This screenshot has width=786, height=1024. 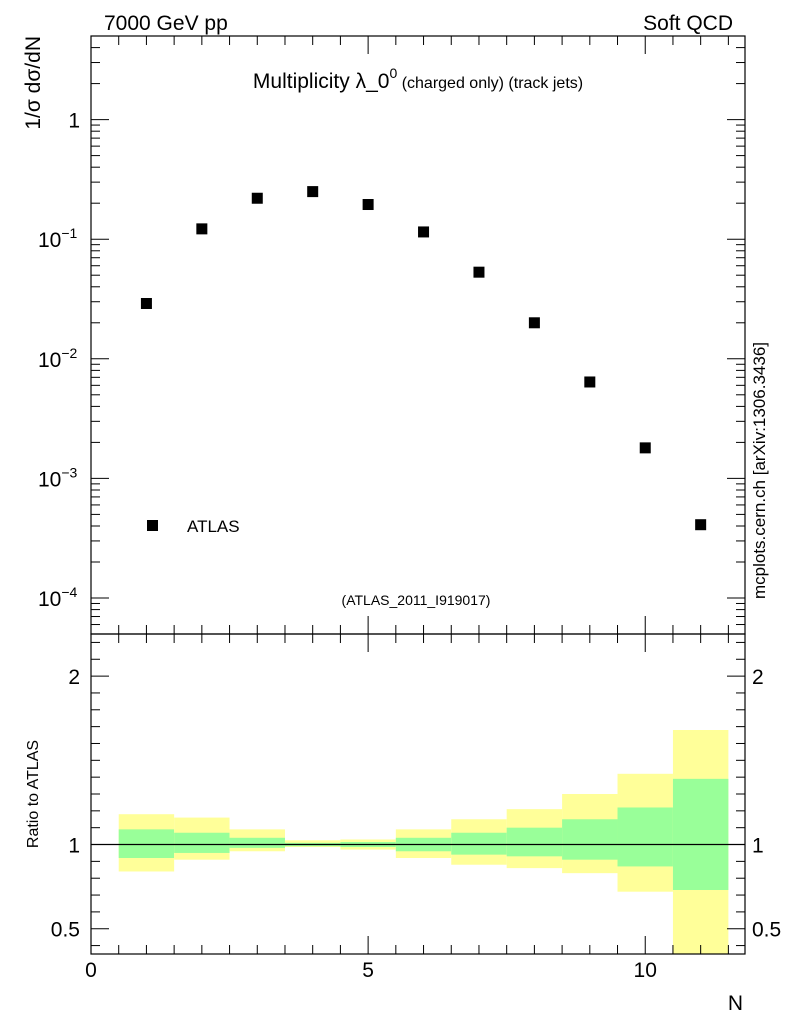 What do you see at coordinates (758, 846) in the screenshot?
I see `ratio-y-tick-label-right: 1` at bounding box center [758, 846].